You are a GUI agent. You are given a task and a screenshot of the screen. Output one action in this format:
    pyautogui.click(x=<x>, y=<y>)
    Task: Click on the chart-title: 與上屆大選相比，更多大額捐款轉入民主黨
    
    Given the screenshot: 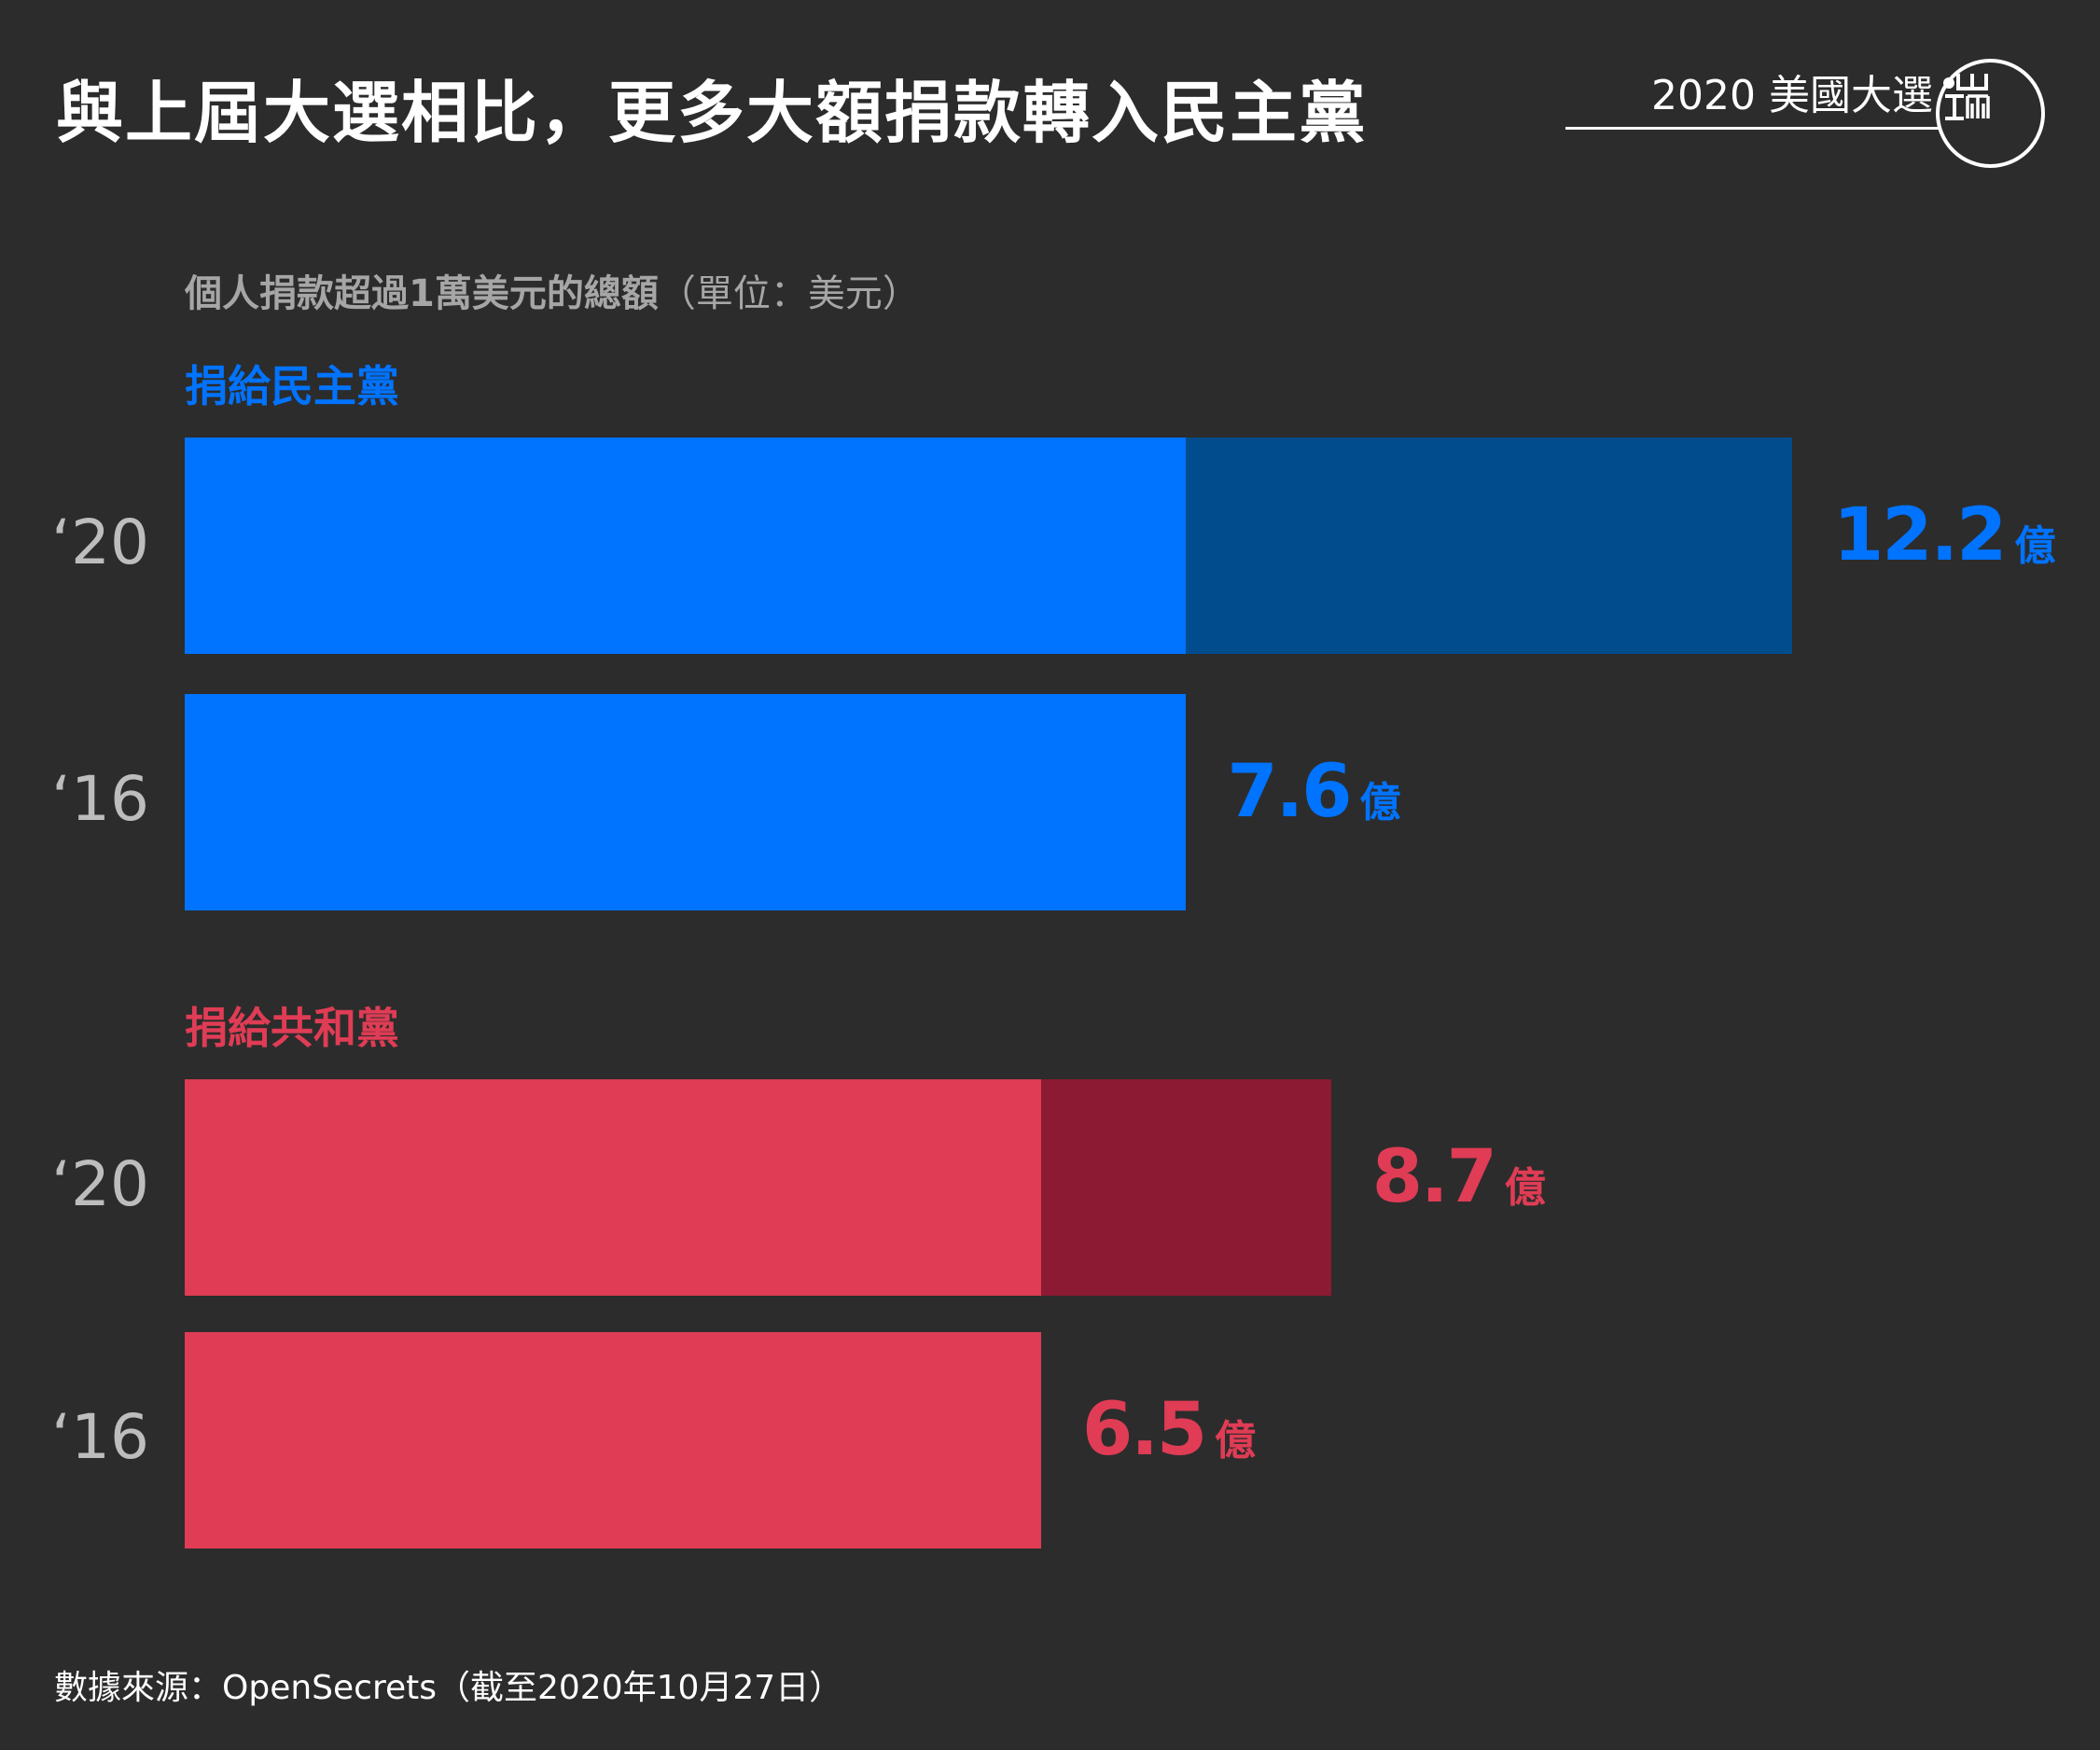 What is the action you would take?
    pyautogui.click(x=712, y=113)
    